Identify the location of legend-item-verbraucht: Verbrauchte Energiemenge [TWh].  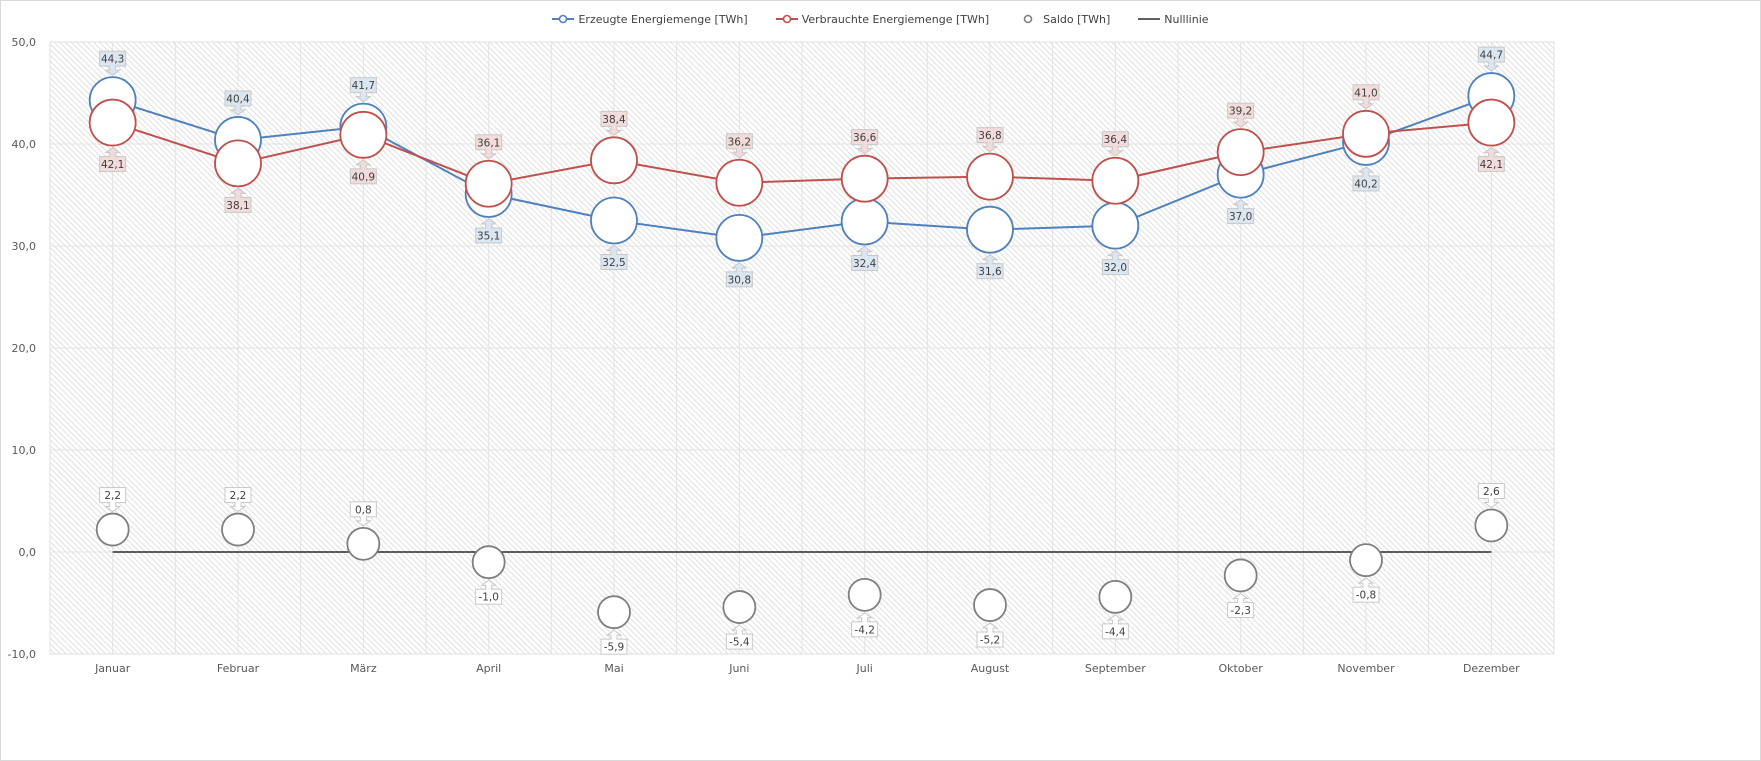
(882, 19).